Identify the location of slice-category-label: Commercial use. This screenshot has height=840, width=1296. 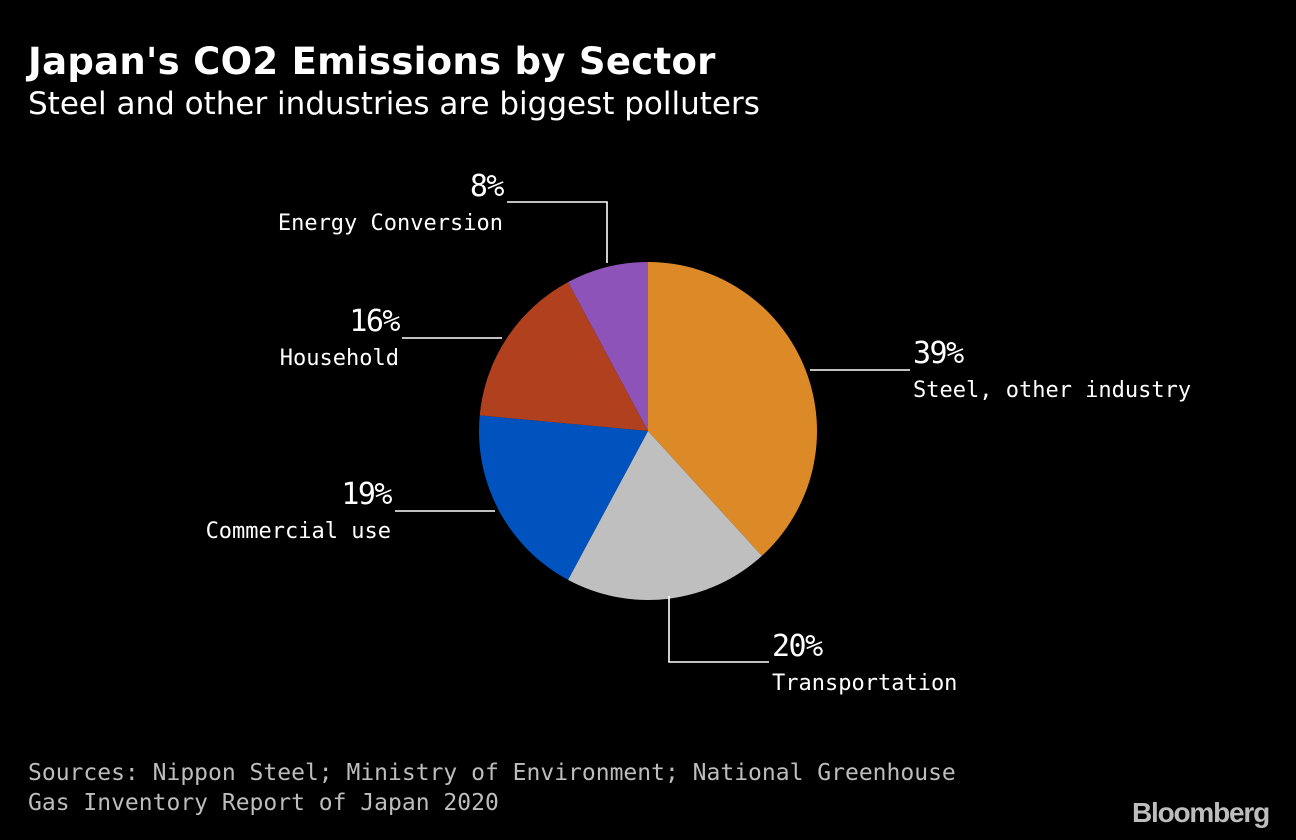
(298, 531).